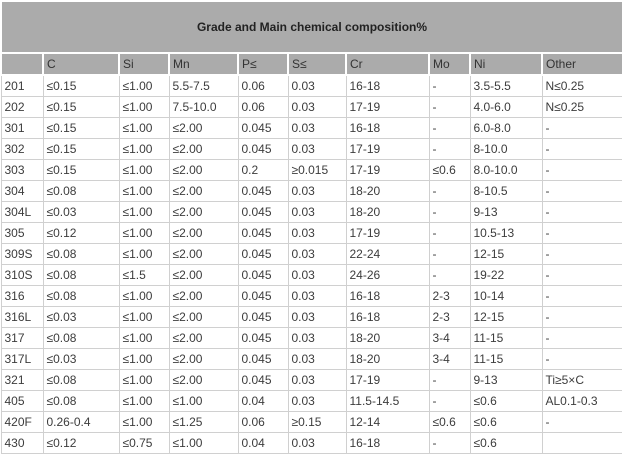 The image size is (622, 459). I want to click on value-cell: 4.0-6.0, so click(506, 107).